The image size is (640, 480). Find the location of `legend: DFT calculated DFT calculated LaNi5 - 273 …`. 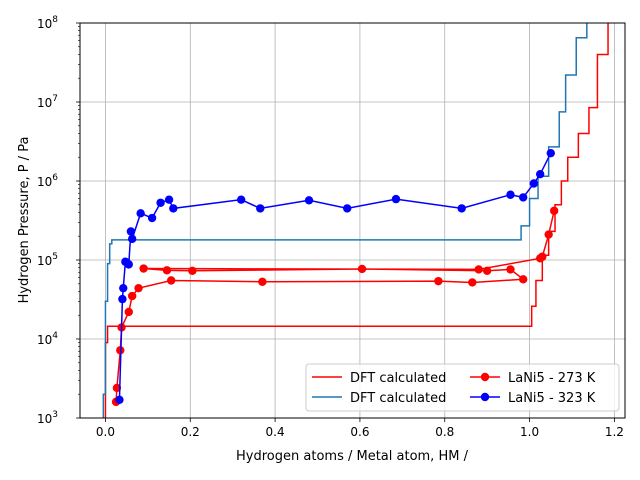

legend: DFT calculated DFT calculated LaNi5 - 273 … is located at coordinates (462, 387).